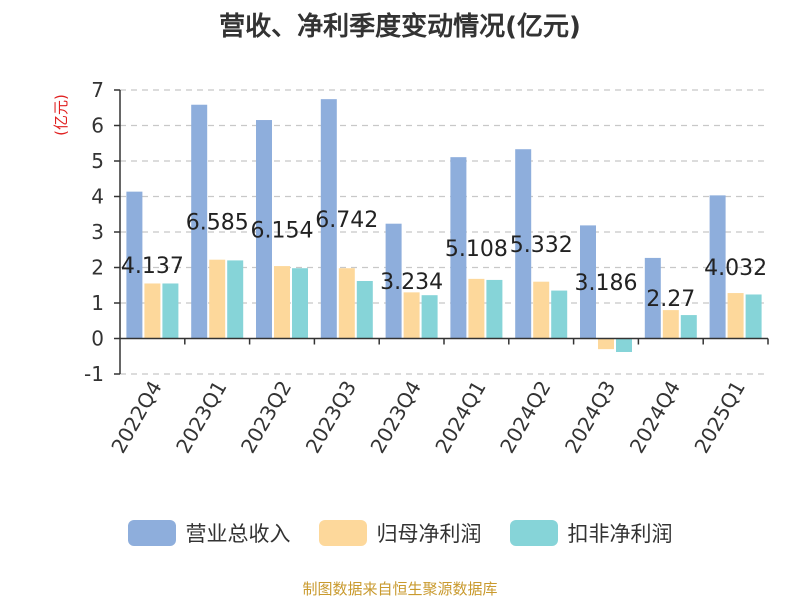 This screenshot has width=800, height=600. What do you see at coordinates (620, 534) in the screenshot?
I see `legend-label-deducted-profit: 扣非净利润` at bounding box center [620, 534].